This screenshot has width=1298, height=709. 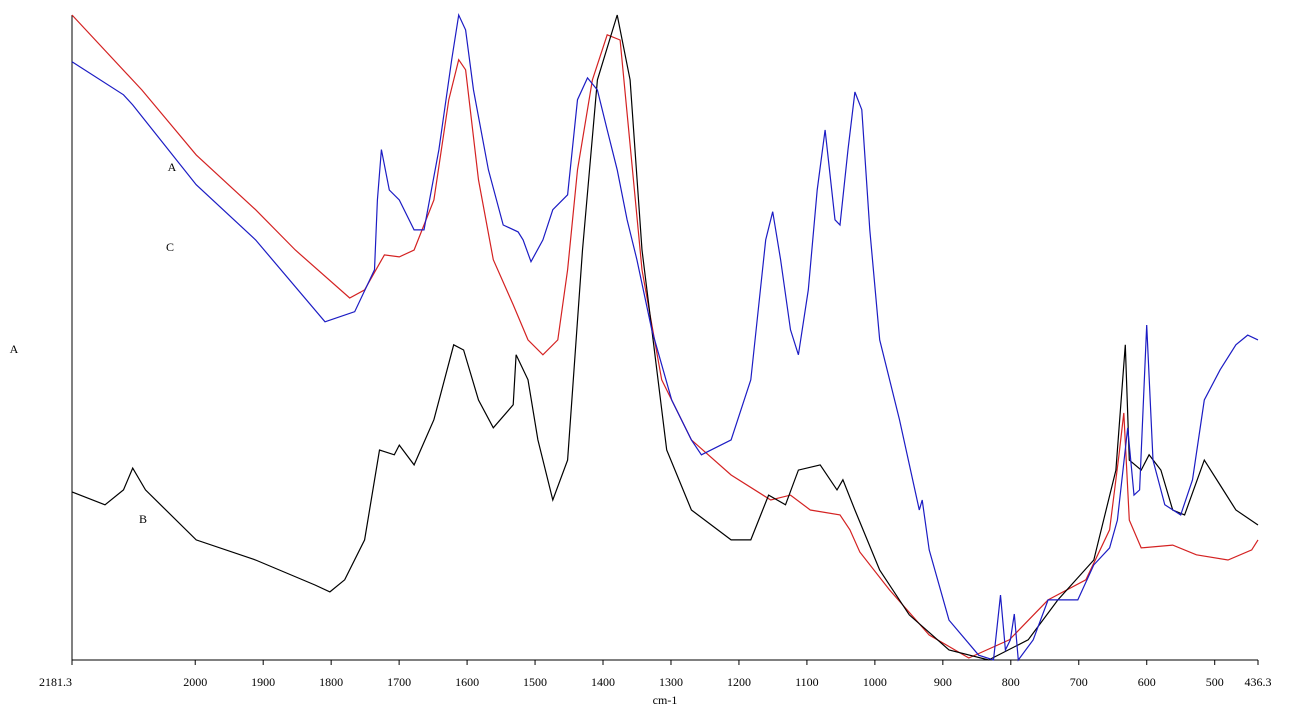 I want to click on series-label: B, so click(x=143, y=519).